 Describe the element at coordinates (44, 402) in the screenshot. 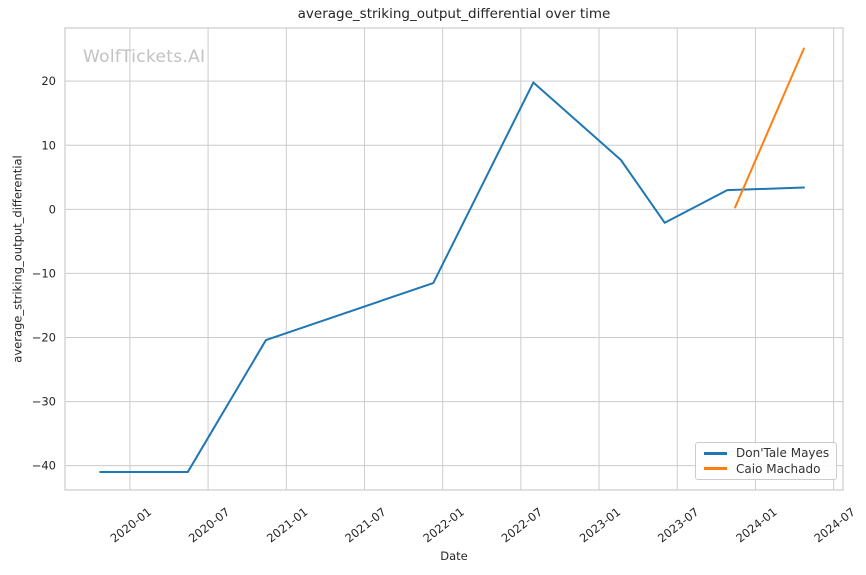

I see `y-tick-label: −30` at that location.